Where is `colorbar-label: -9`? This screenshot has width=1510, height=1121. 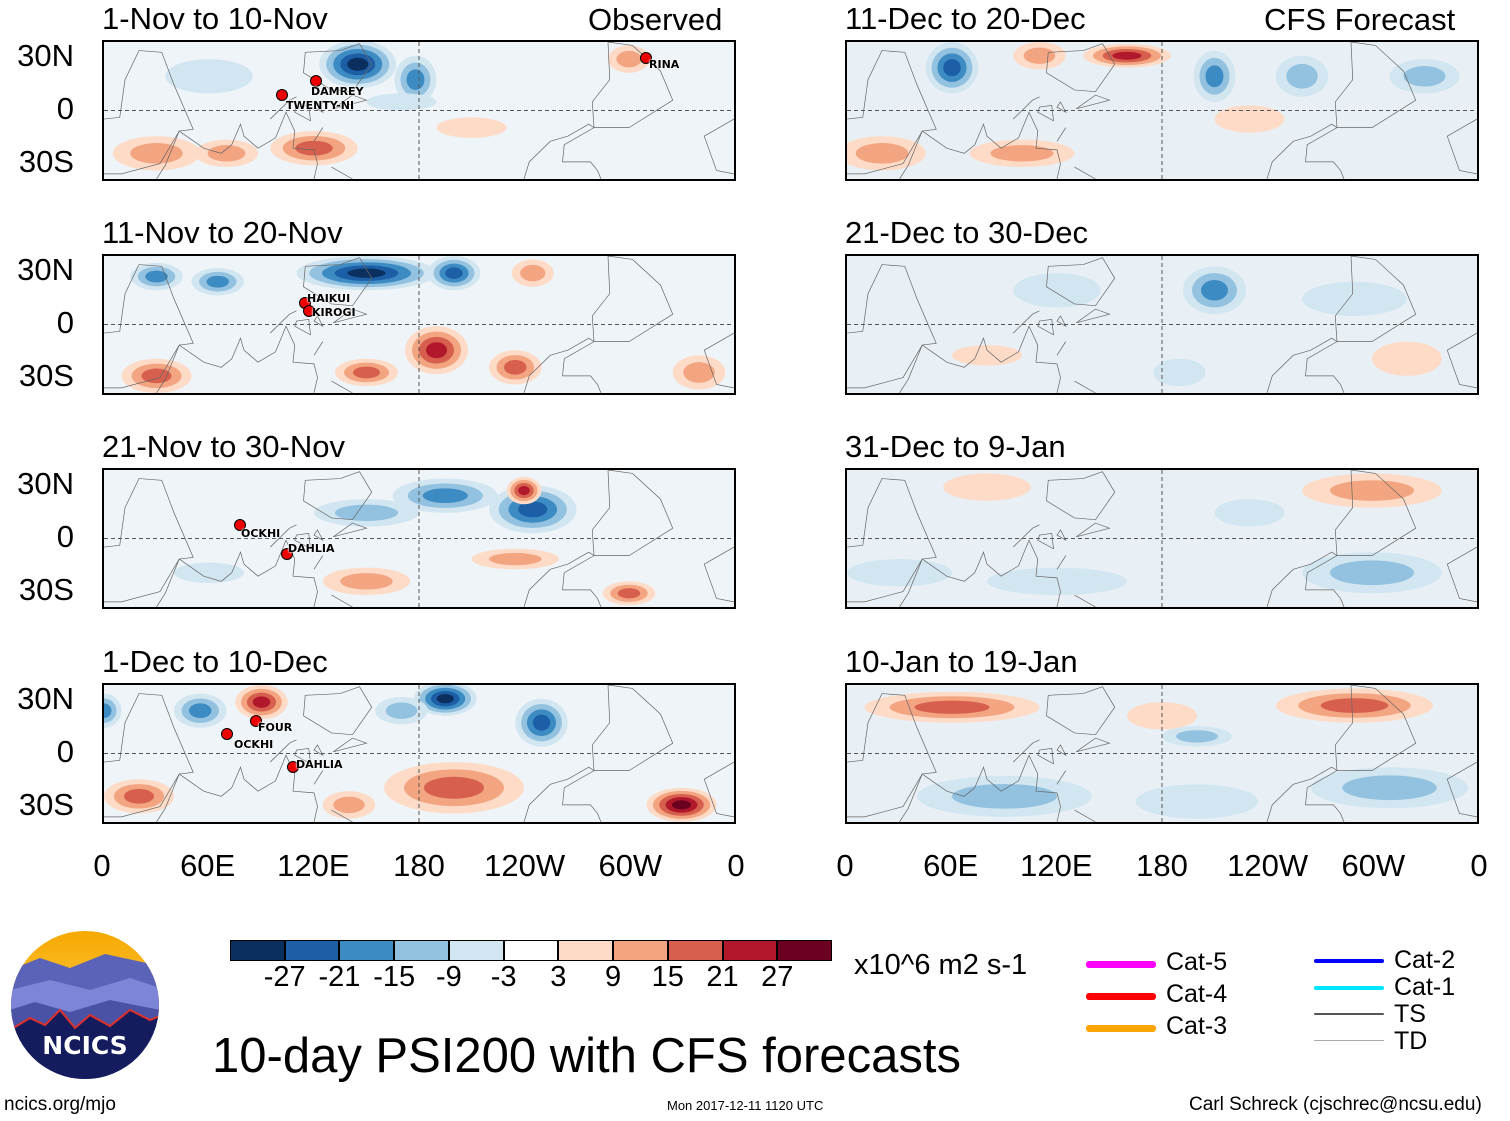
colorbar-label: -9 is located at coordinates (449, 977).